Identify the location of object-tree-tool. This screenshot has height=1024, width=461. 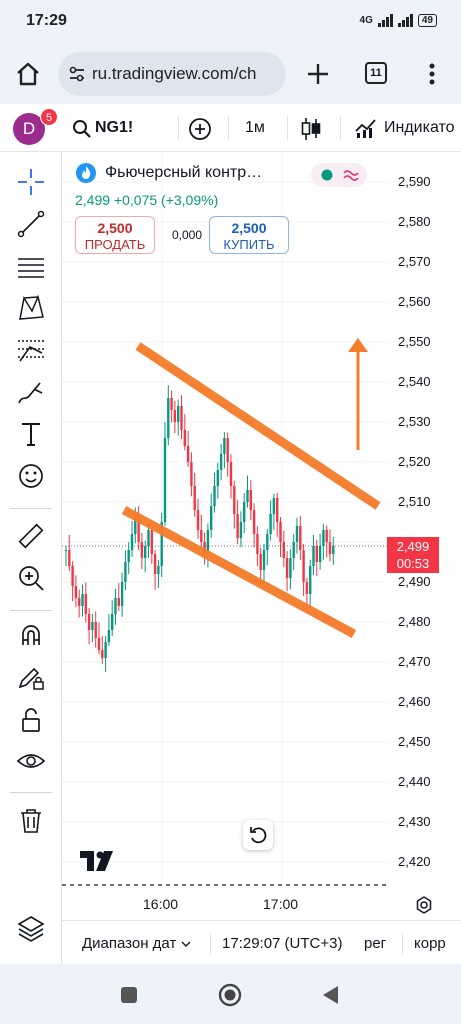
(31, 928).